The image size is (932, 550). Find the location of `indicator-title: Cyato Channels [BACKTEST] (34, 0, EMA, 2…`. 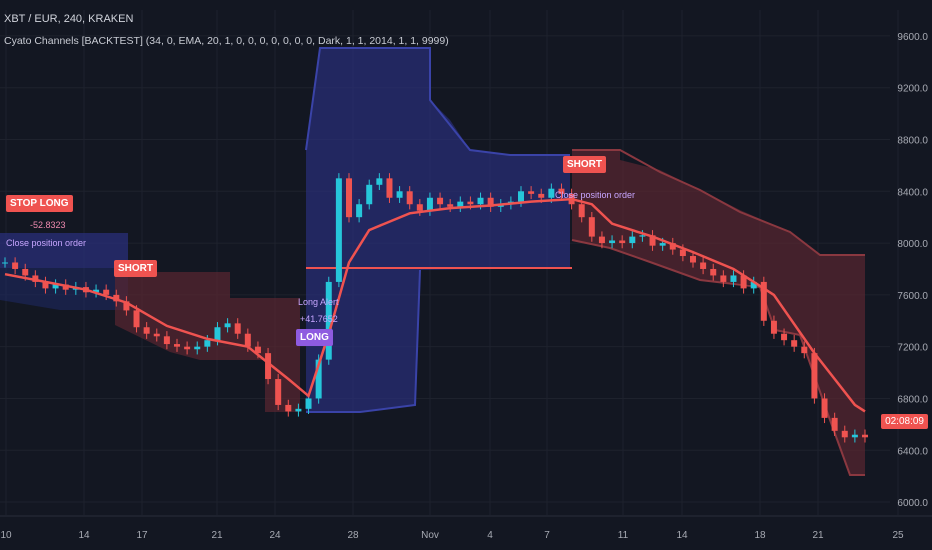

indicator-title: Cyato Channels [BACKTEST] (34, 0, EMA, 2… is located at coordinates (226, 41).